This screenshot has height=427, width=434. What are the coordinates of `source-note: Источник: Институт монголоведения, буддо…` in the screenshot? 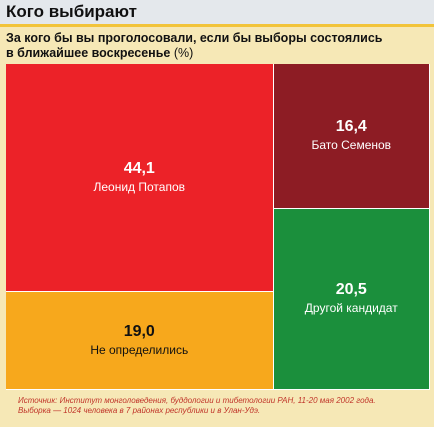 It's located at (223, 406).